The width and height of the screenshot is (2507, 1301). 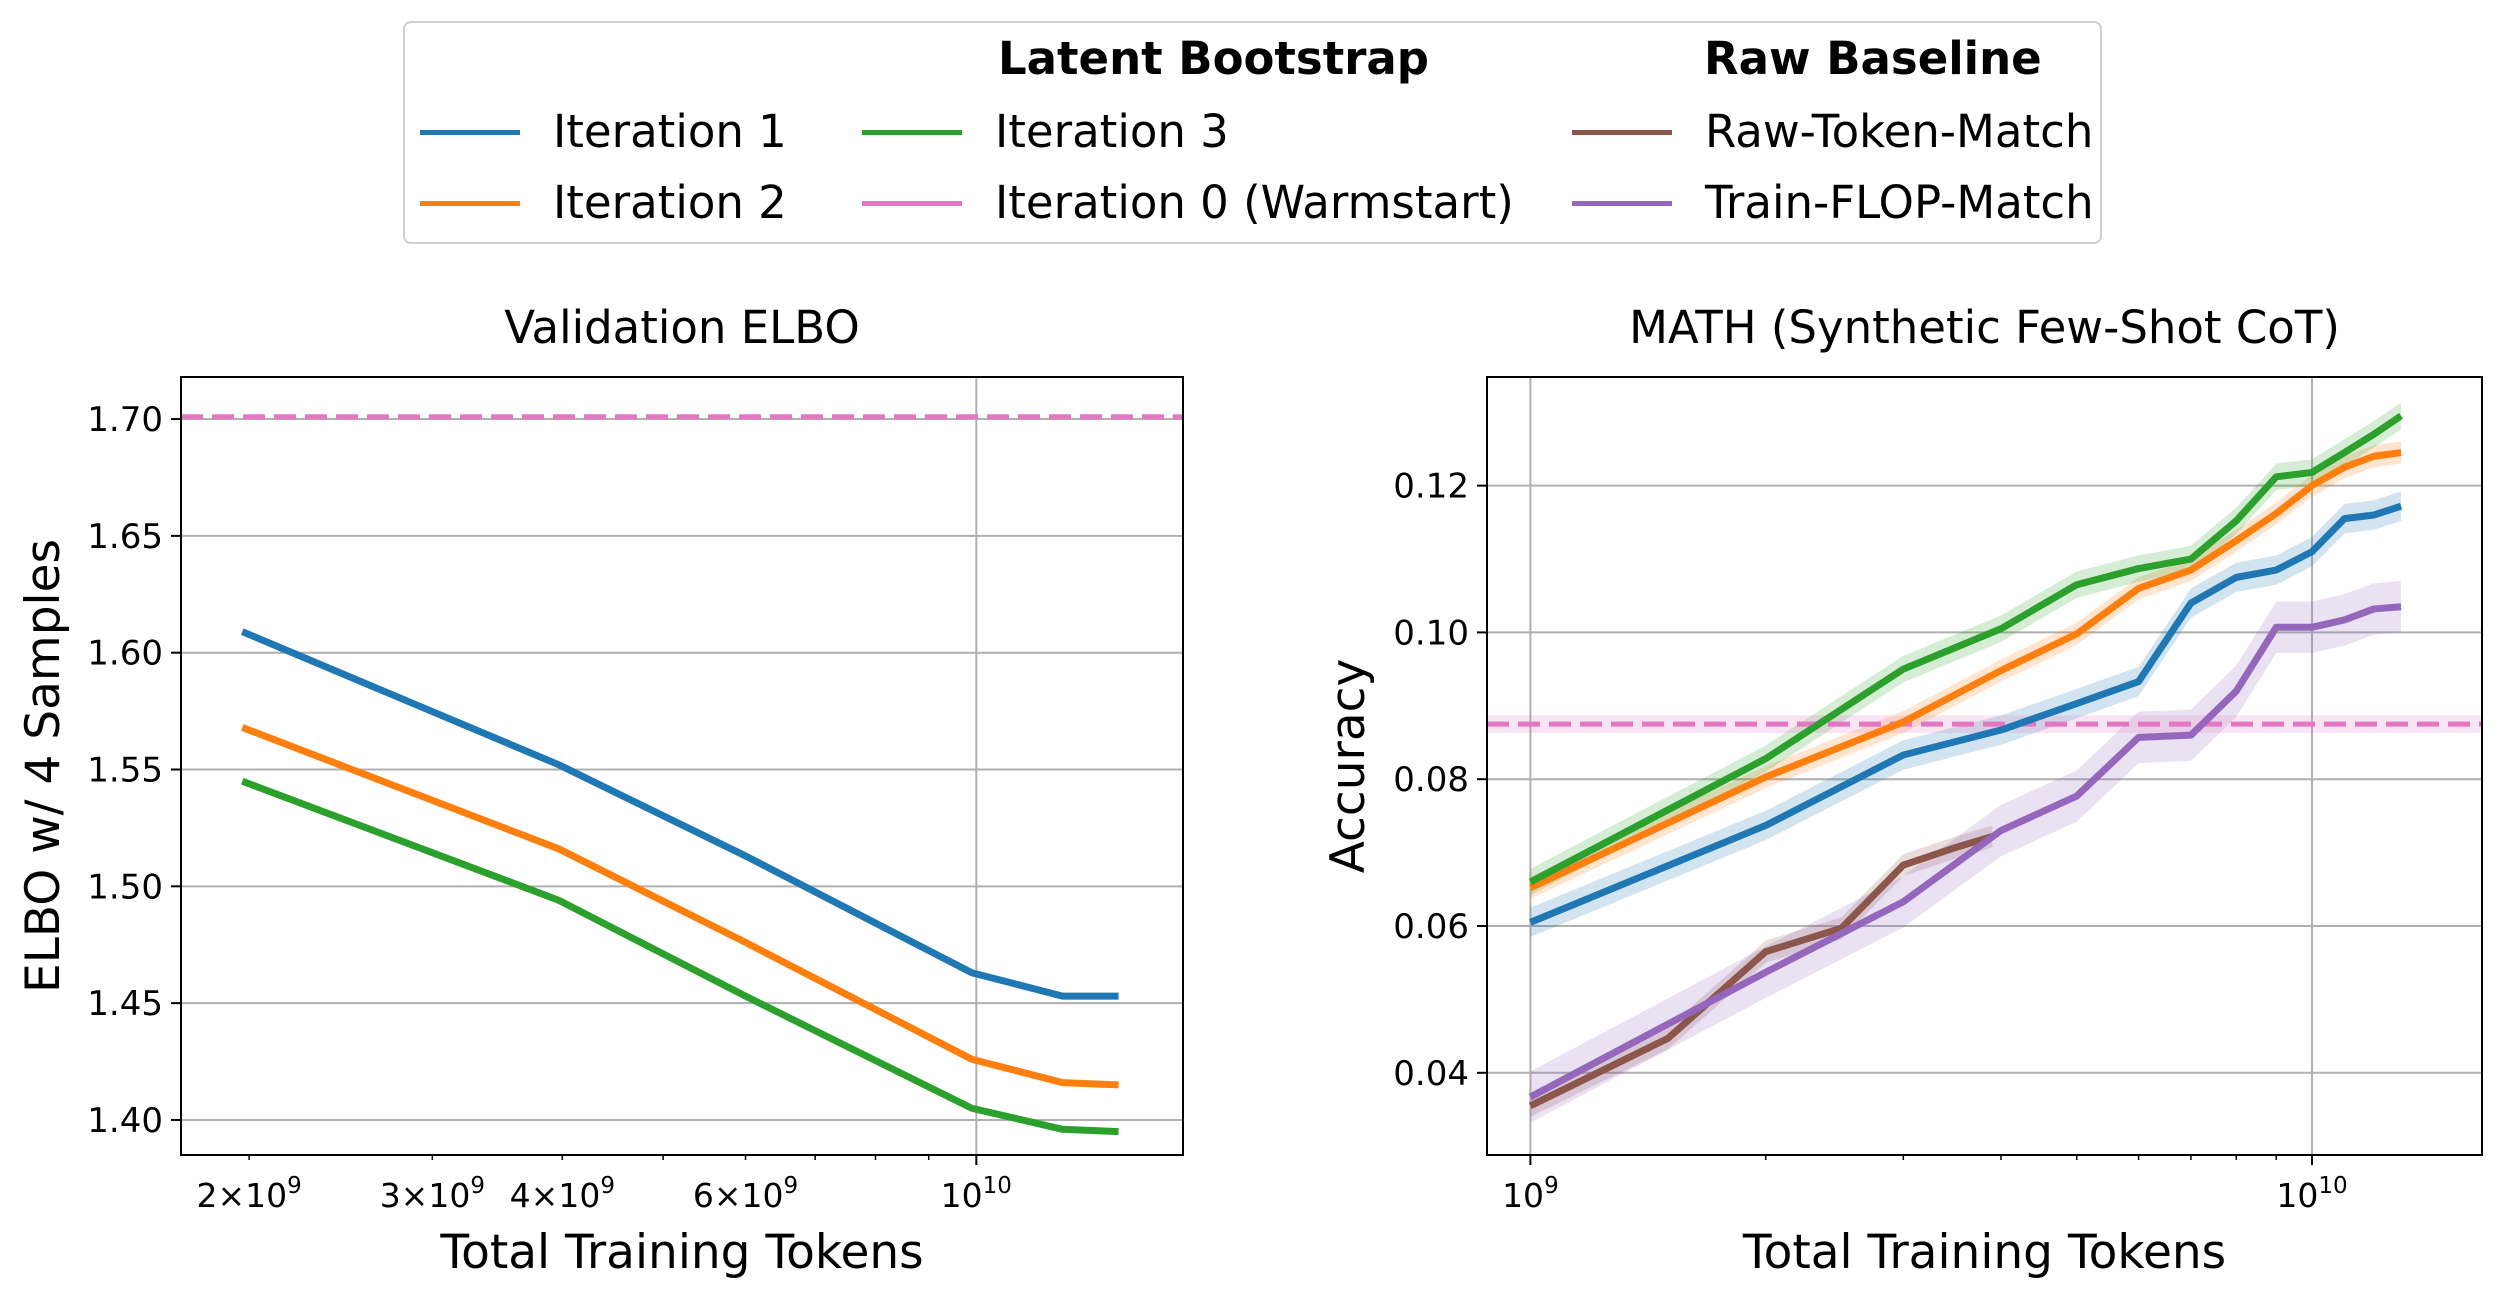 What do you see at coordinates (1431, 927) in the screenshot?
I see `y-tick-label: 0.06` at bounding box center [1431, 927].